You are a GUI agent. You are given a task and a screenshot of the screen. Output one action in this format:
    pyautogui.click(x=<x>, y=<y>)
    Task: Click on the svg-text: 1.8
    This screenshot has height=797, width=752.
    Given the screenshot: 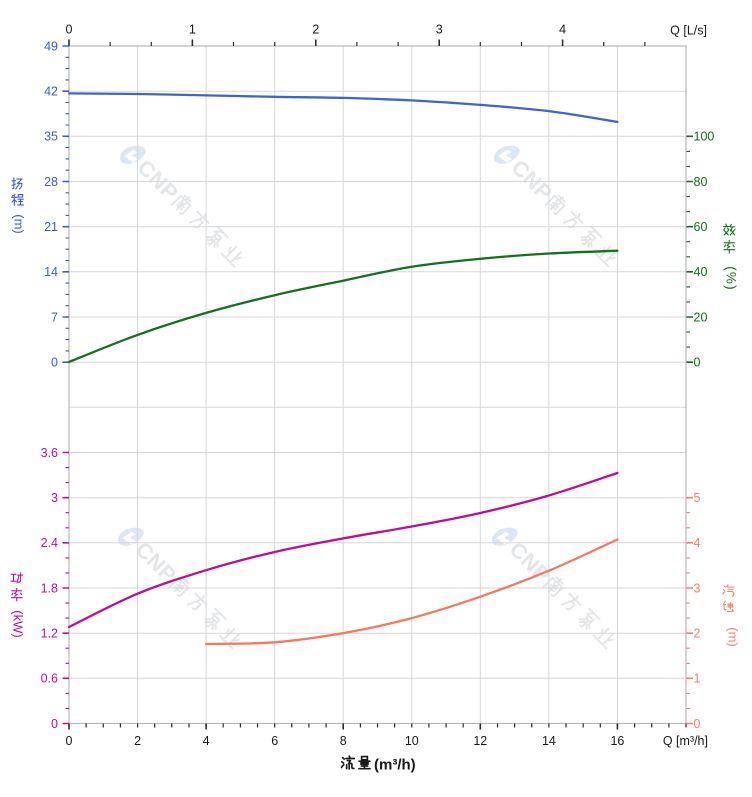 What is the action you would take?
    pyautogui.click(x=49, y=588)
    